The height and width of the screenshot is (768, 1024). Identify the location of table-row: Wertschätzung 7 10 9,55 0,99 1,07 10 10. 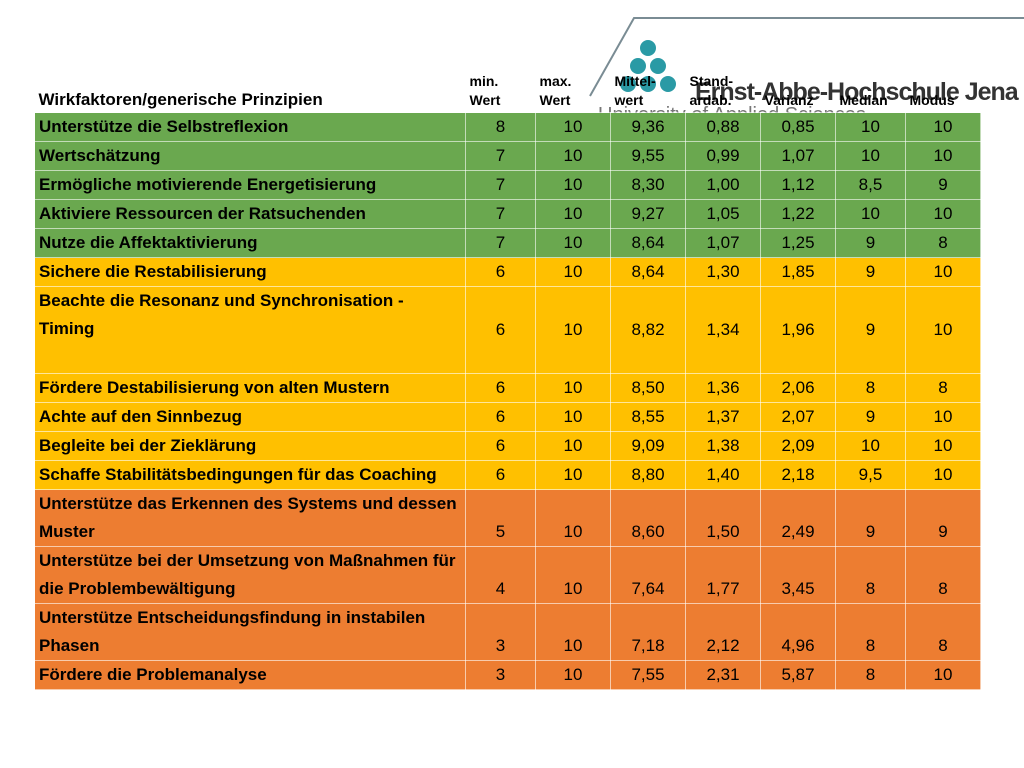
(507, 156).